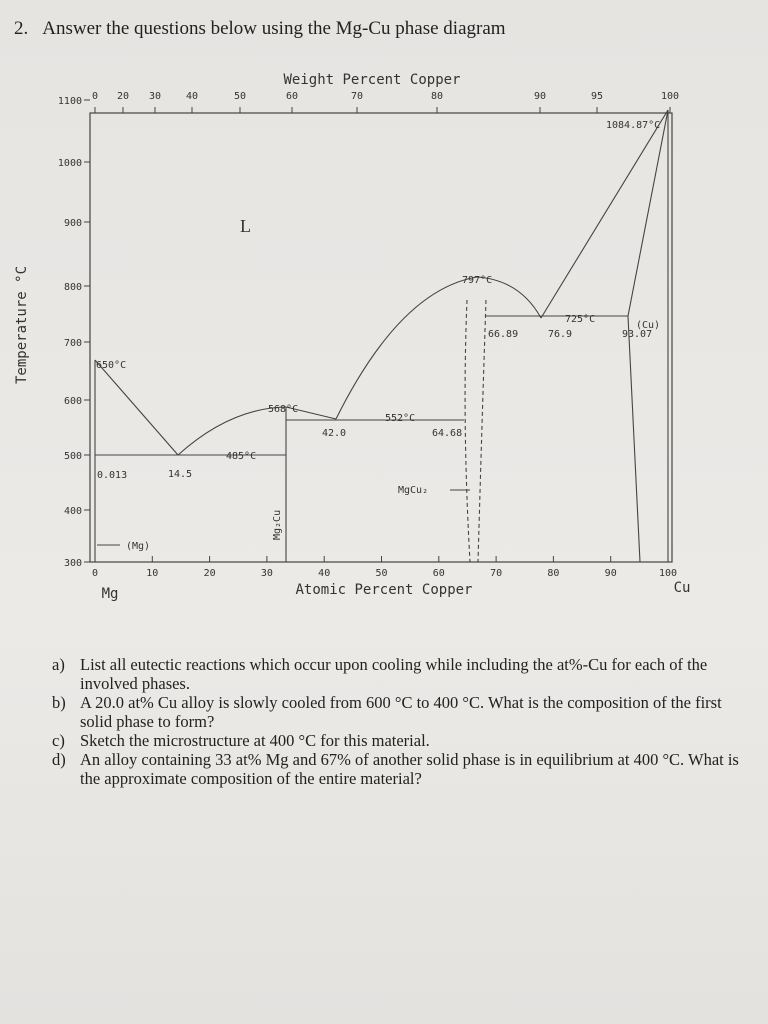  What do you see at coordinates (241, 456) in the screenshot?
I see `diagram-label: 485°C` at bounding box center [241, 456].